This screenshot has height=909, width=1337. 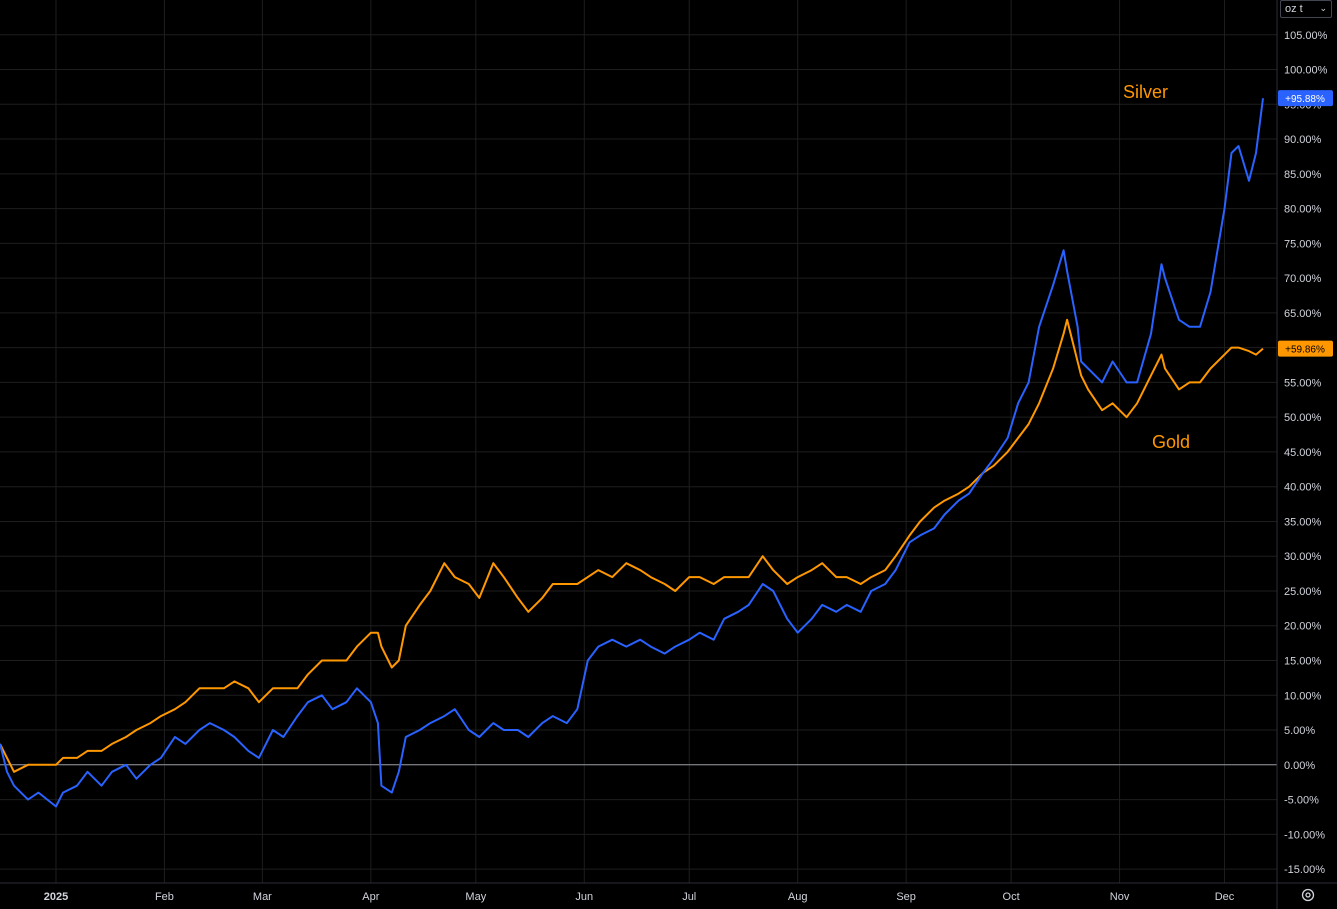 What do you see at coordinates (1306, 36) in the screenshot?
I see `y-tick-label: 105.00%` at bounding box center [1306, 36].